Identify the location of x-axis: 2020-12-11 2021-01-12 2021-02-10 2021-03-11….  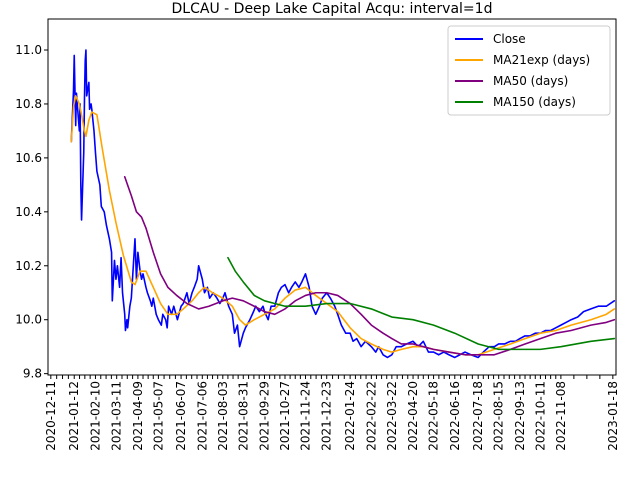
(332, 413).